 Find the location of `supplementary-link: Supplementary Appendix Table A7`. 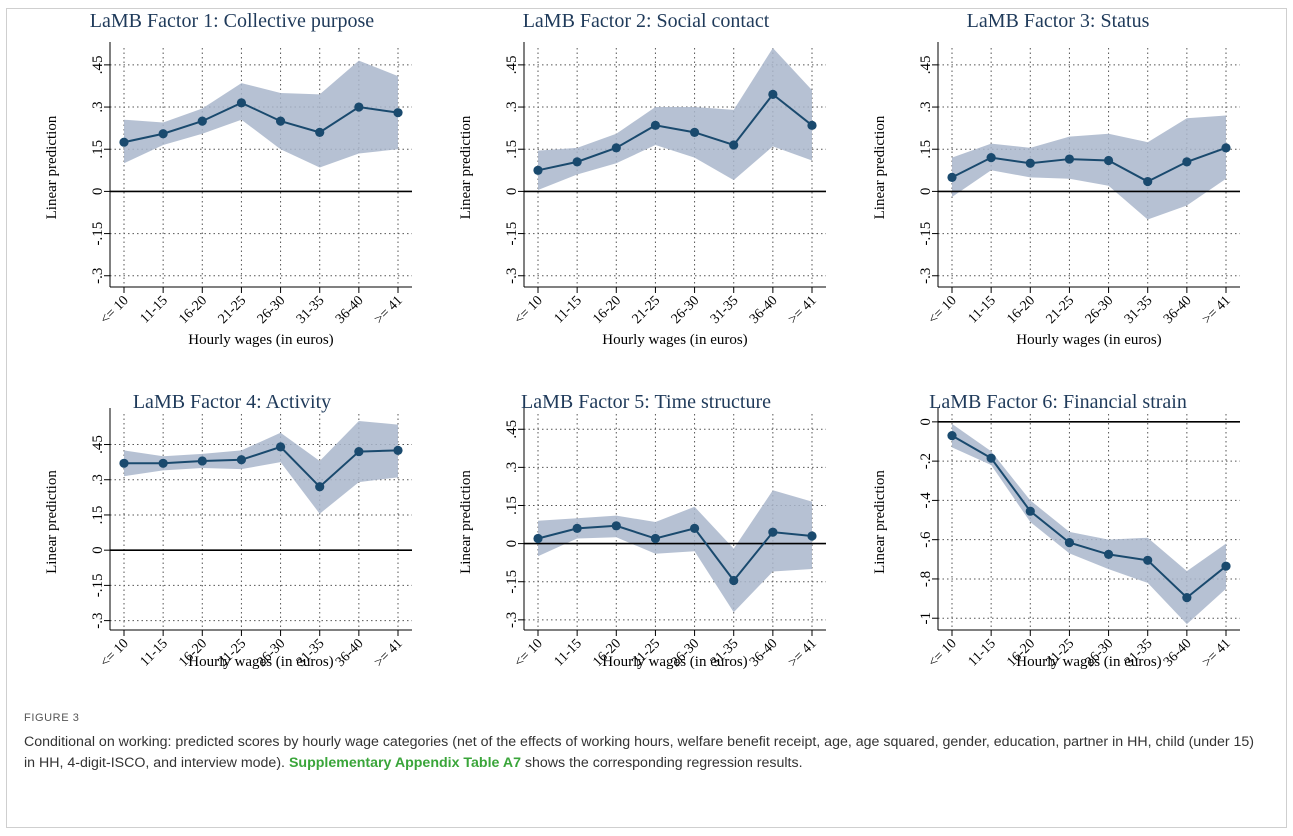

supplementary-link: Supplementary Appendix Table A7 is located at coordinates (404, 763).